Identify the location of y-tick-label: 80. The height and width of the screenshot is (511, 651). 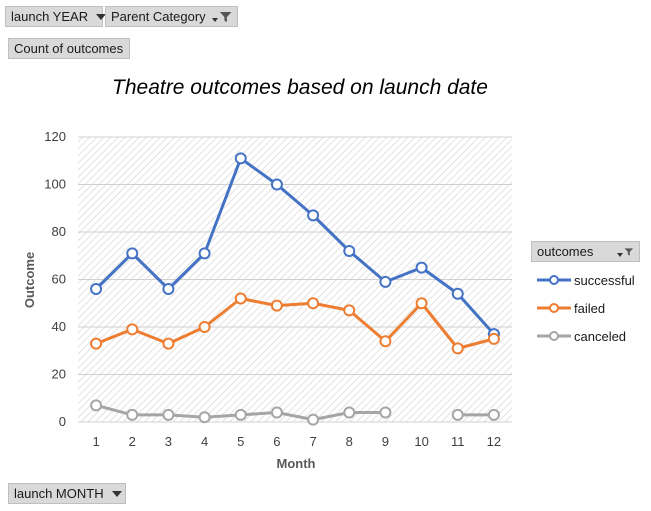
(59, 231).